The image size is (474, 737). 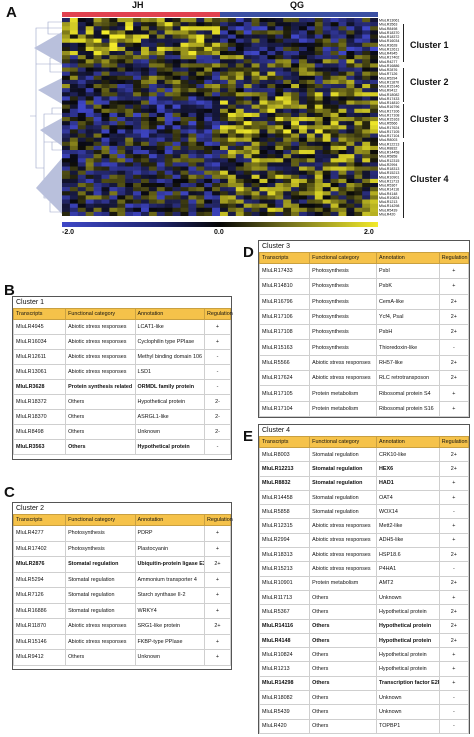 What do you see at coordinates (39, 327) in the screenshot?
I see `table-cell-transcripts: MluLR4945` at bounding box center [39, 327].